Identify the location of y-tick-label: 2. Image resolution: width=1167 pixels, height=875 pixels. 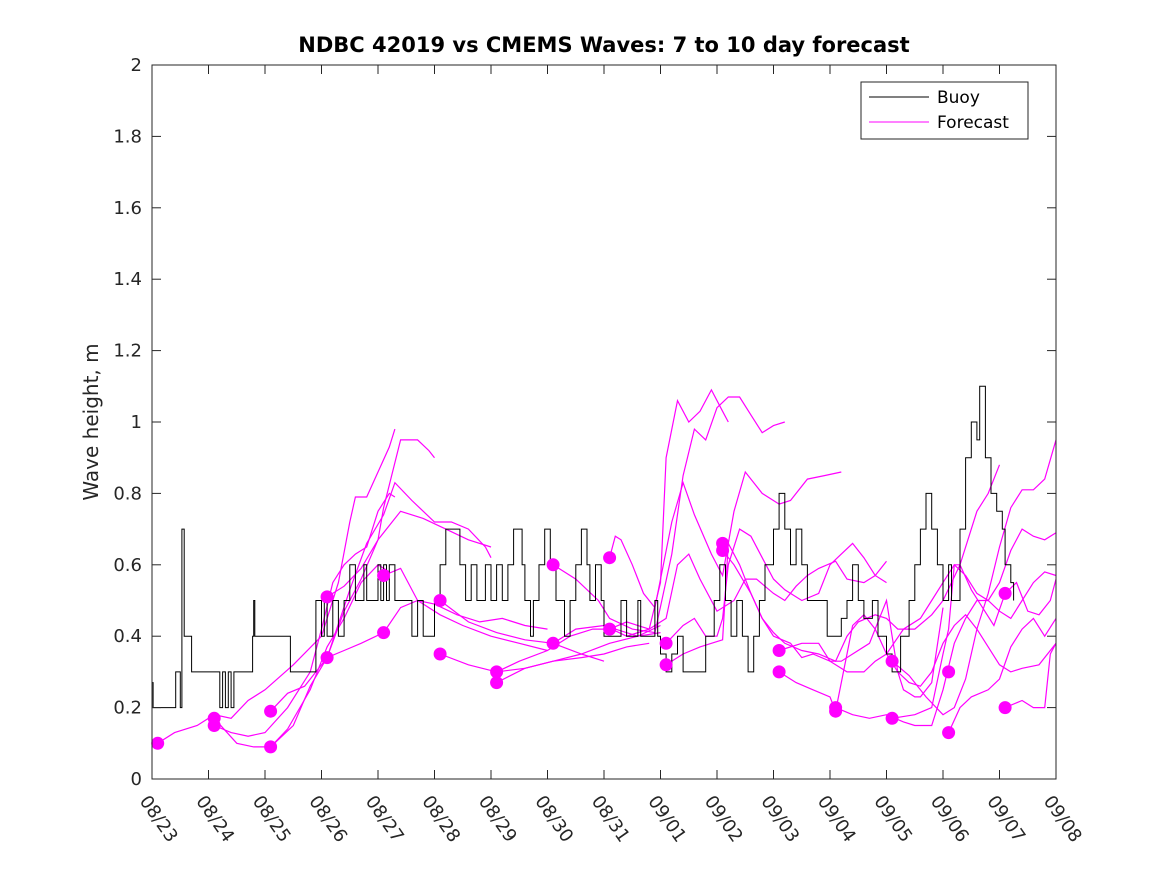
(136, 65).